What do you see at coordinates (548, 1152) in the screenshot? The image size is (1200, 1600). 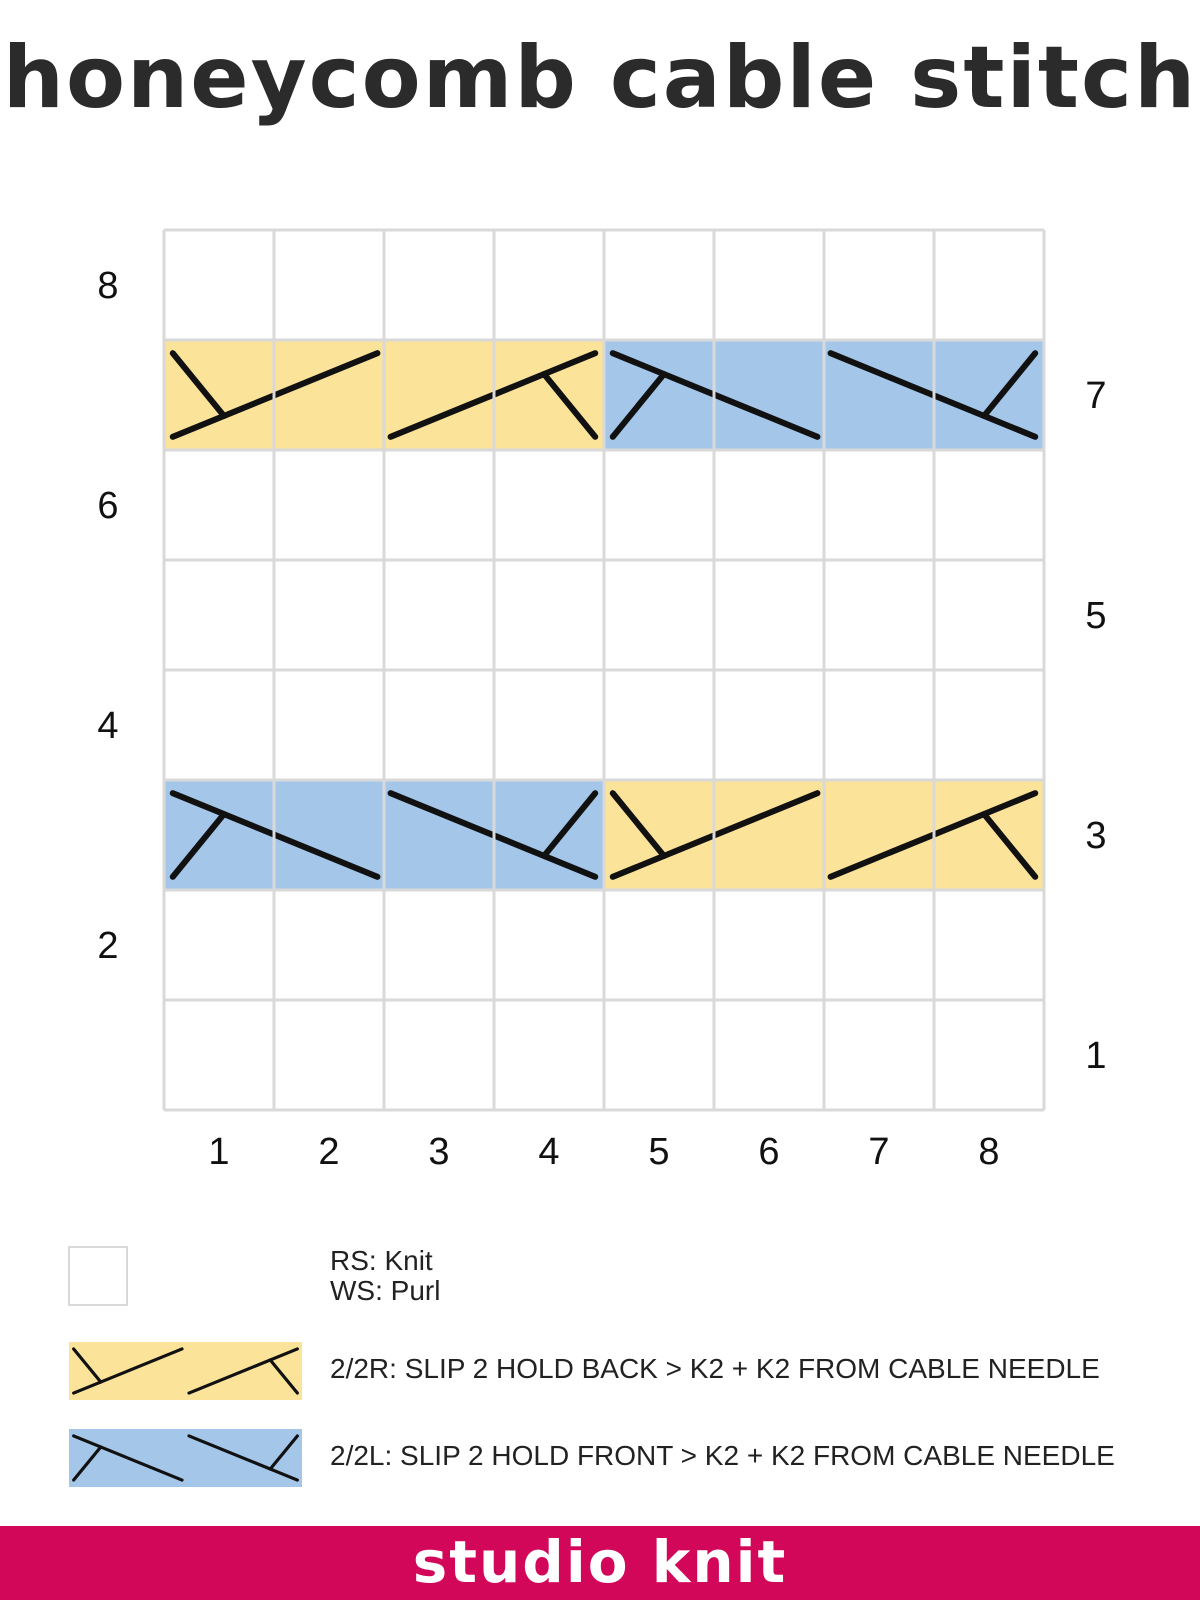 I see `column-number-label: 4` at bounding box center [548, 1152].